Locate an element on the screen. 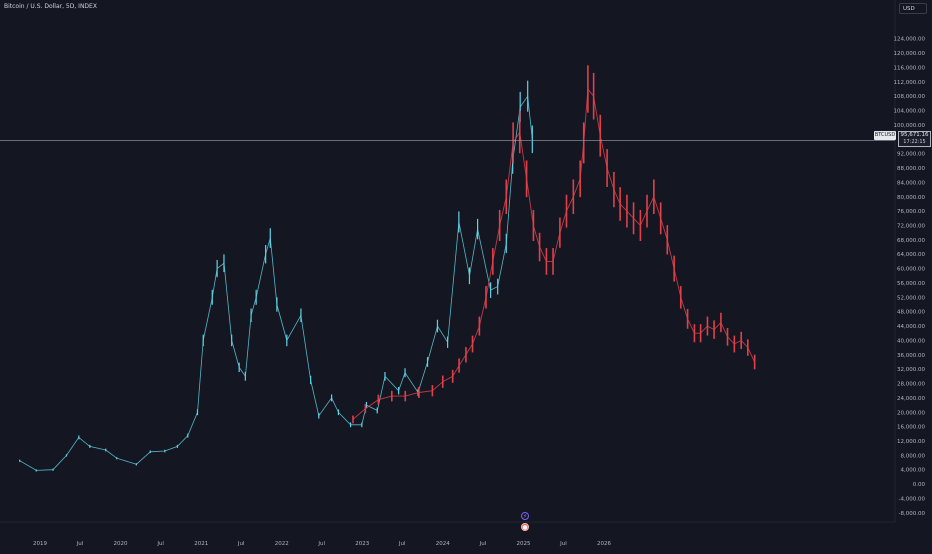 This screenshot has height=554, width=932. y-tick-label: 32,000.00 is located at coordinates (911, 370).